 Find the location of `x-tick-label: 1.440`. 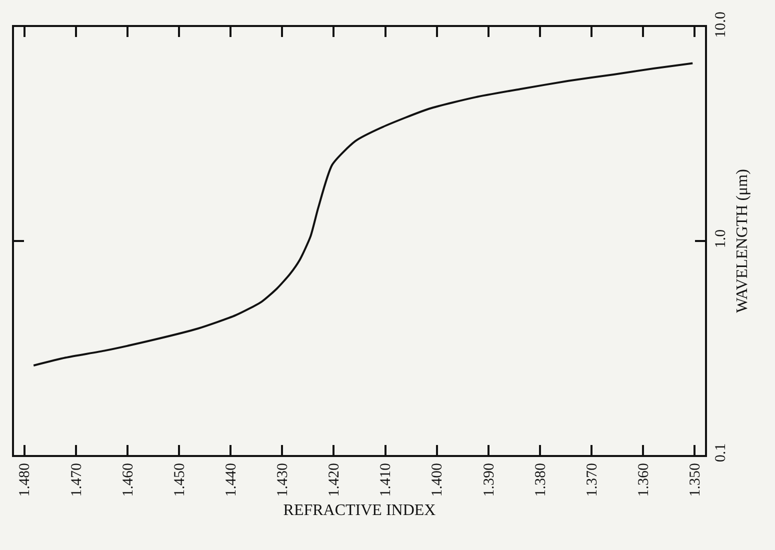

x-tick-label: 1.440 is located at coordinates (231, 480).